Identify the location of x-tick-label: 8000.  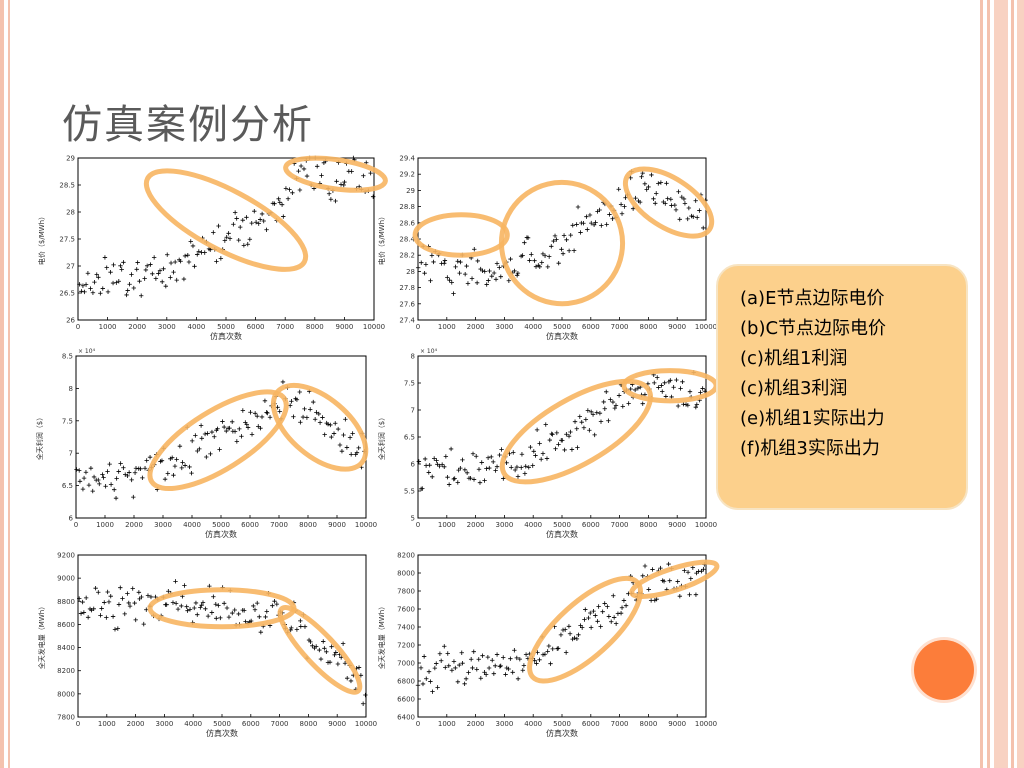
(308, 525).